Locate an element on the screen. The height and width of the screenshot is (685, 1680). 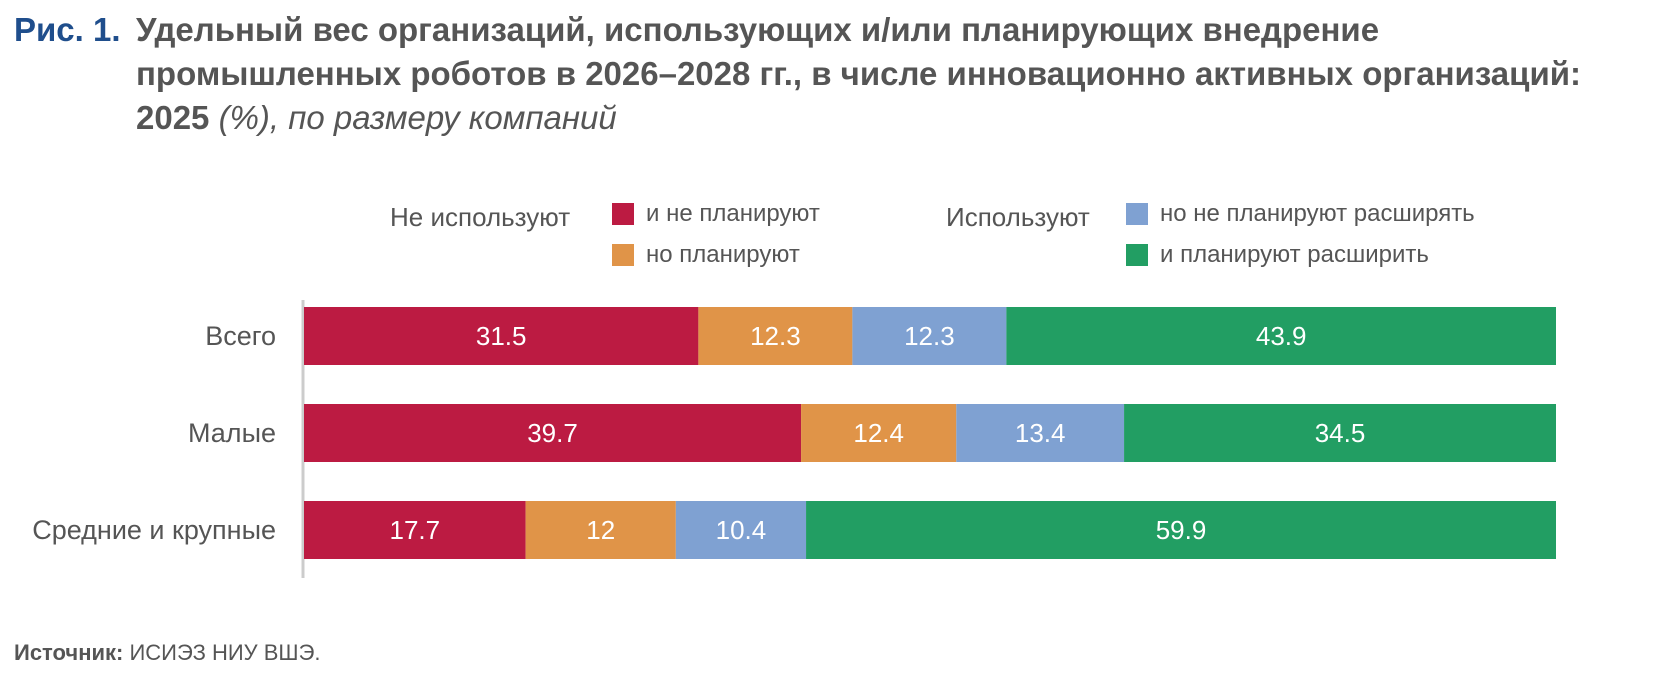
legend-group-not-using: Не используют is located at coordinates (480, 217).